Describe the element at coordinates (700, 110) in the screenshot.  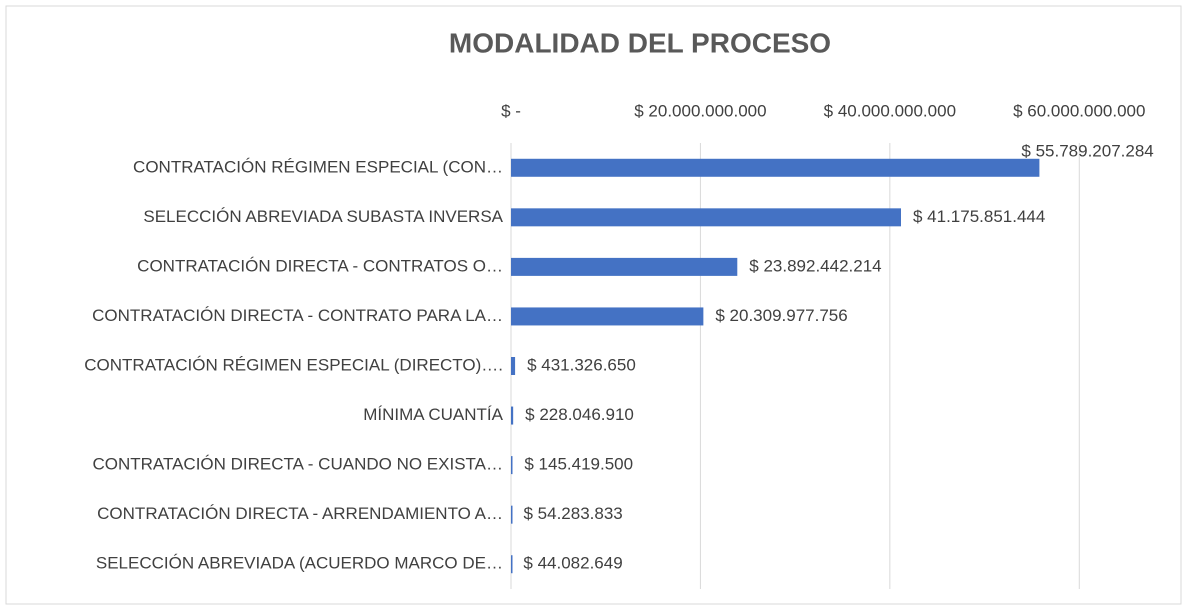
I see `x-tick-label: $ 20.000.000.000` at that location.